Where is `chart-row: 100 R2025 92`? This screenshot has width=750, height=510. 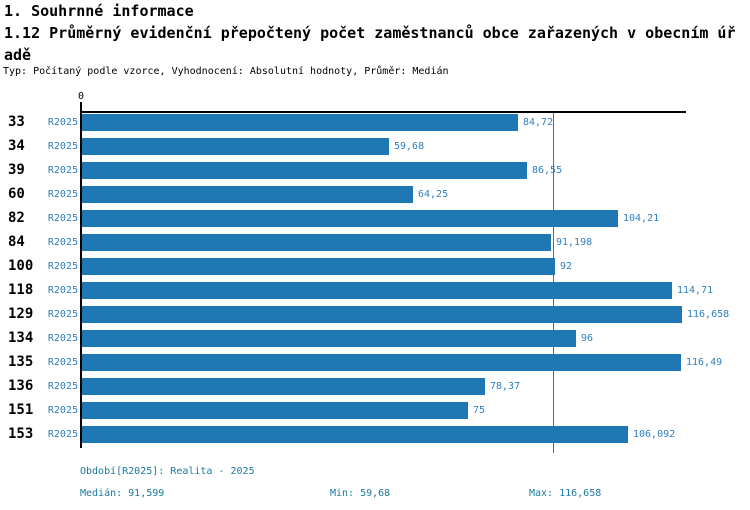 chart-row: 100 R2025 92 is located at coordinates (375, 270).